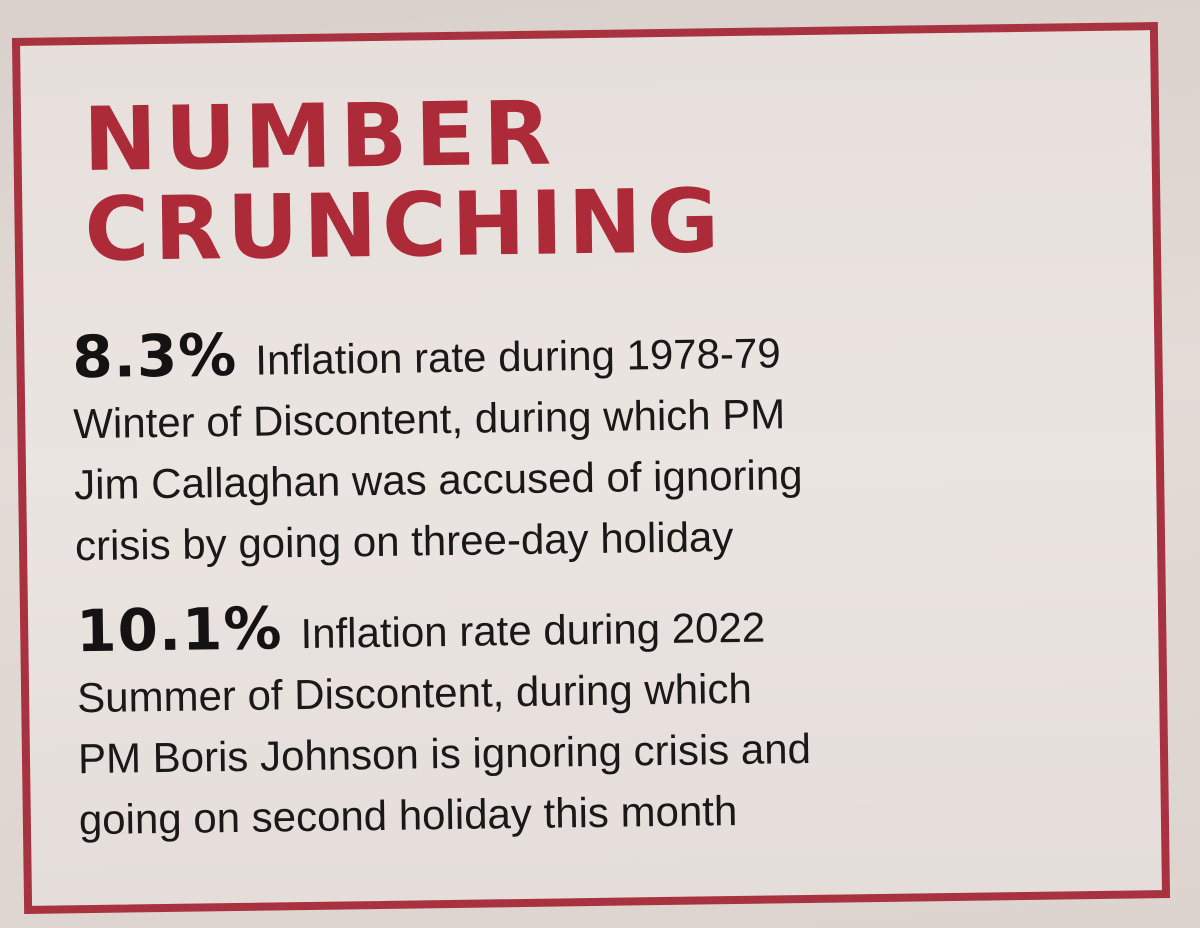 The height and width of the screenshot is (928, 1200). Describe the element at coordinates (404, 225) in the screenshot. I see `title-line-2: CRUNCHING` at that location.